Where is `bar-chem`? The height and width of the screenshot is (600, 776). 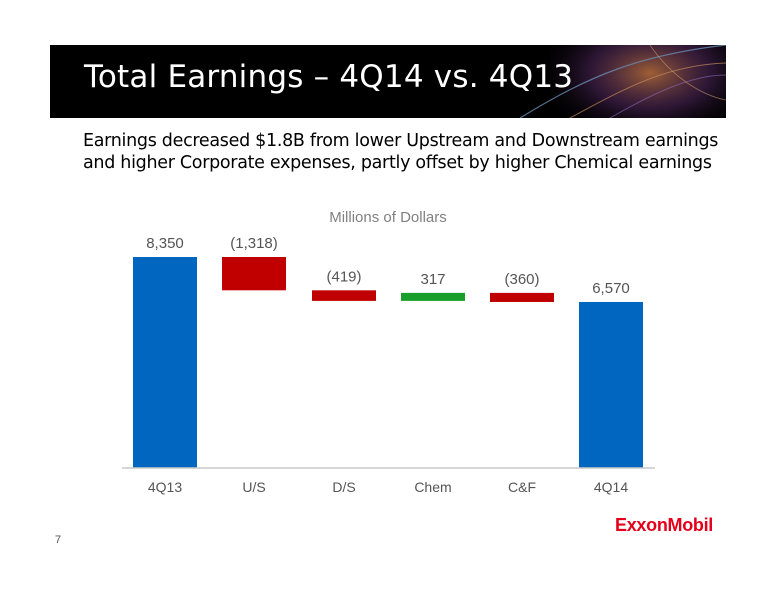
bar-chem is located at coordinates (433, 296).